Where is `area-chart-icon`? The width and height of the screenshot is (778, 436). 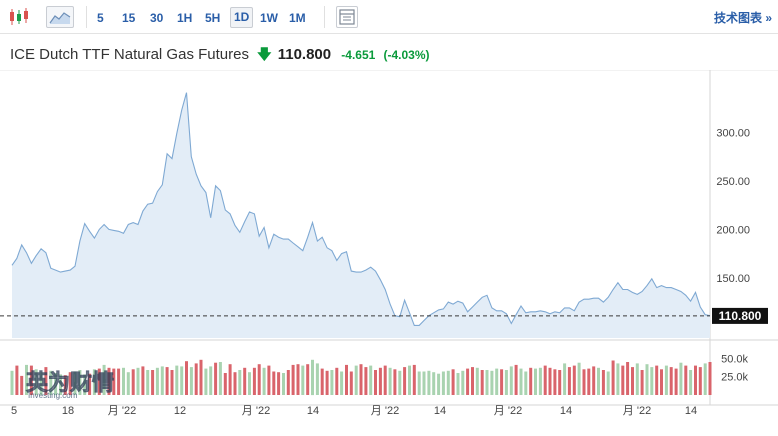 area-chart-icon is located at coordinates (60, 17).